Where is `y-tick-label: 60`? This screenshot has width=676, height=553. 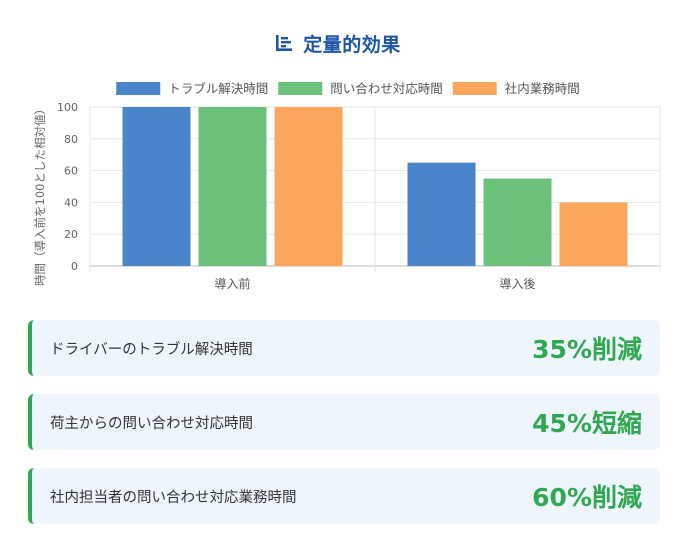
y-tick-label: 60 is located at coordinates (71, 171).